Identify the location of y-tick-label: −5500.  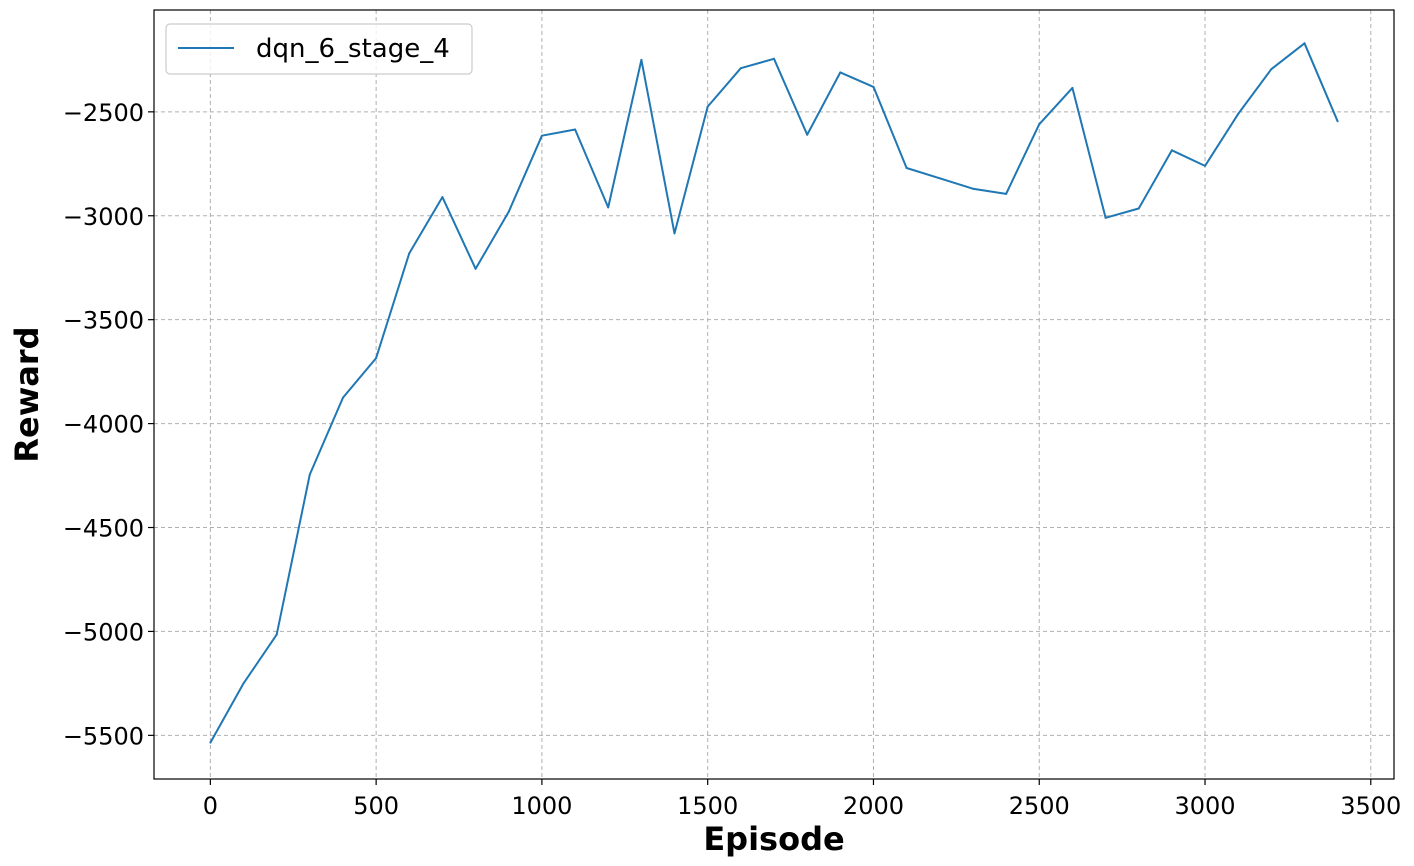
(103, 736).